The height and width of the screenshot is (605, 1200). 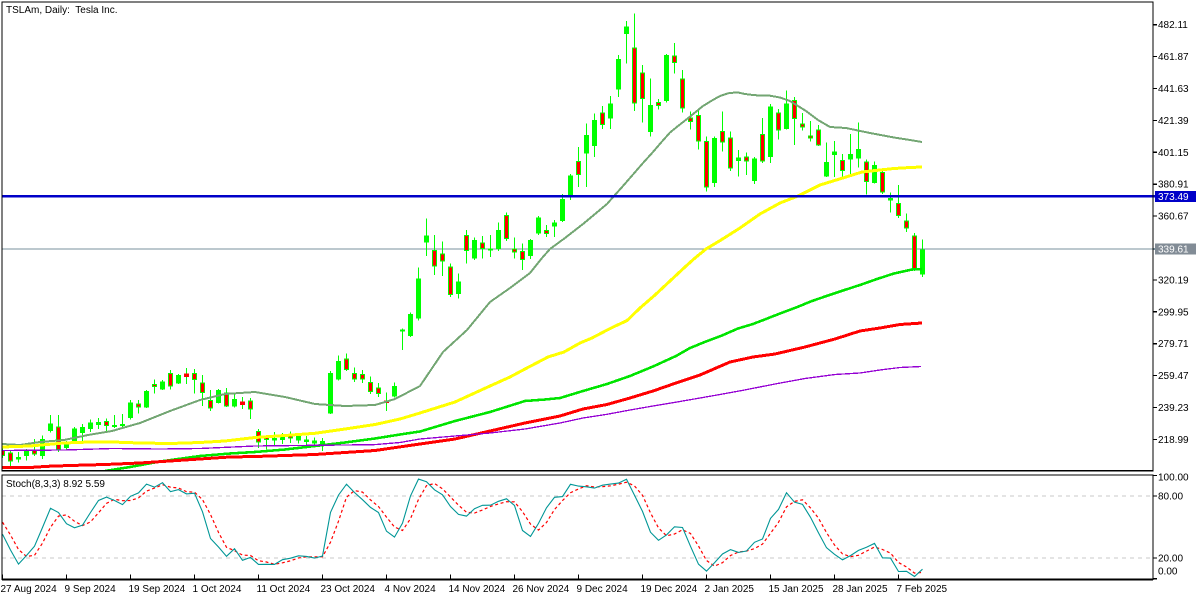 What do you see at coordinates (1173, 217) in the screenshot?
I see `svg-text: 360.67` at bounding box center [1173, 217].